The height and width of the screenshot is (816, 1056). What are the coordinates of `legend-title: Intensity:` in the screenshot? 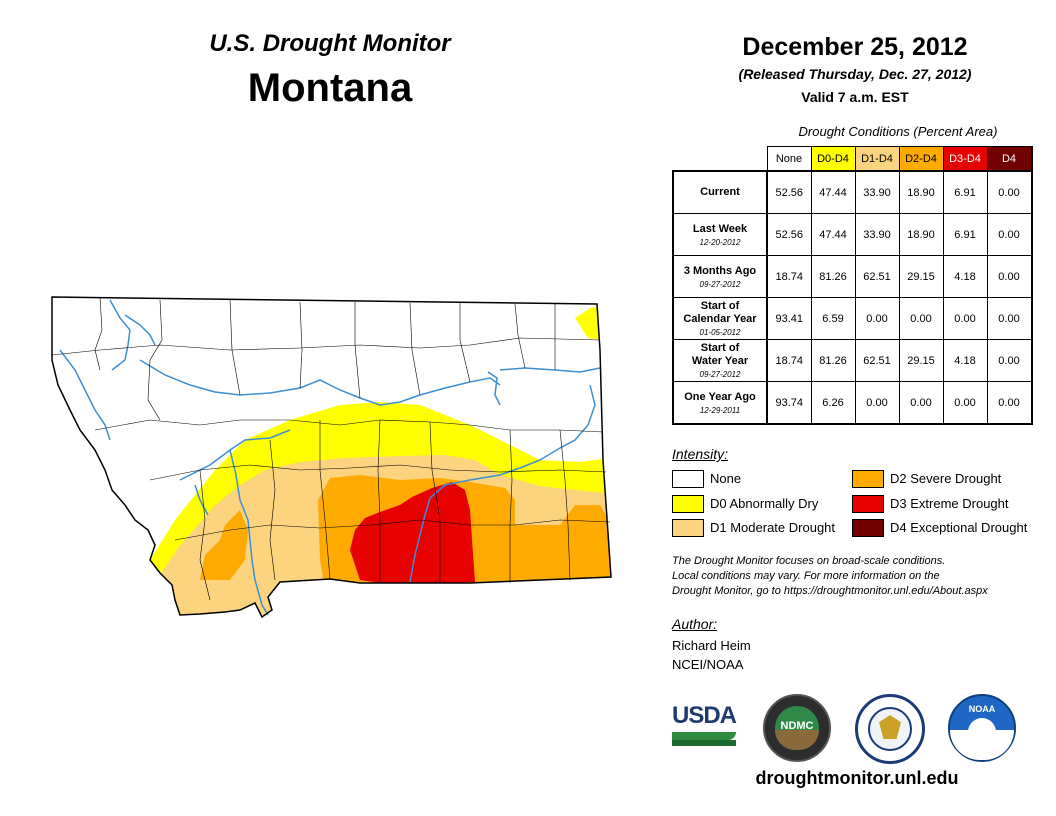 It's located at (700, 454).